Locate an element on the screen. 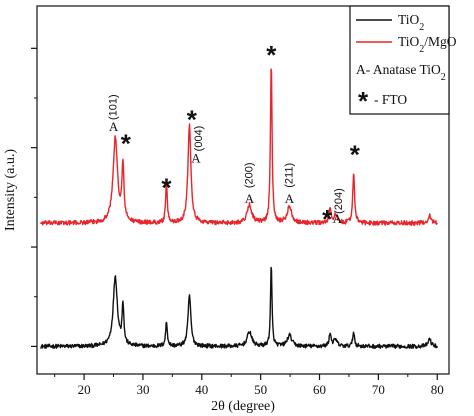  miller-index-label: (200) is located at coordinates (249, 175).